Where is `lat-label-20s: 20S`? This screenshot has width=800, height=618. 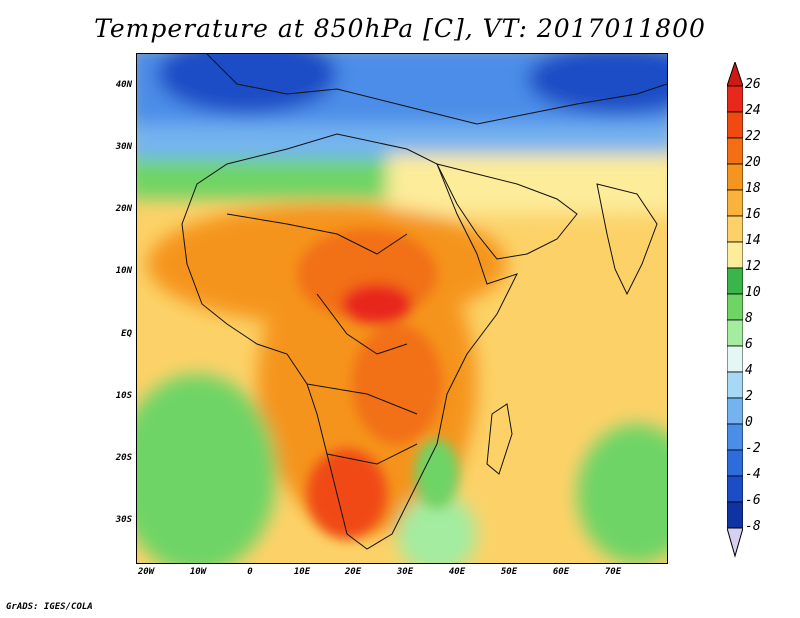 lat-label-20s: 20S is located at coordinates (123, 458).